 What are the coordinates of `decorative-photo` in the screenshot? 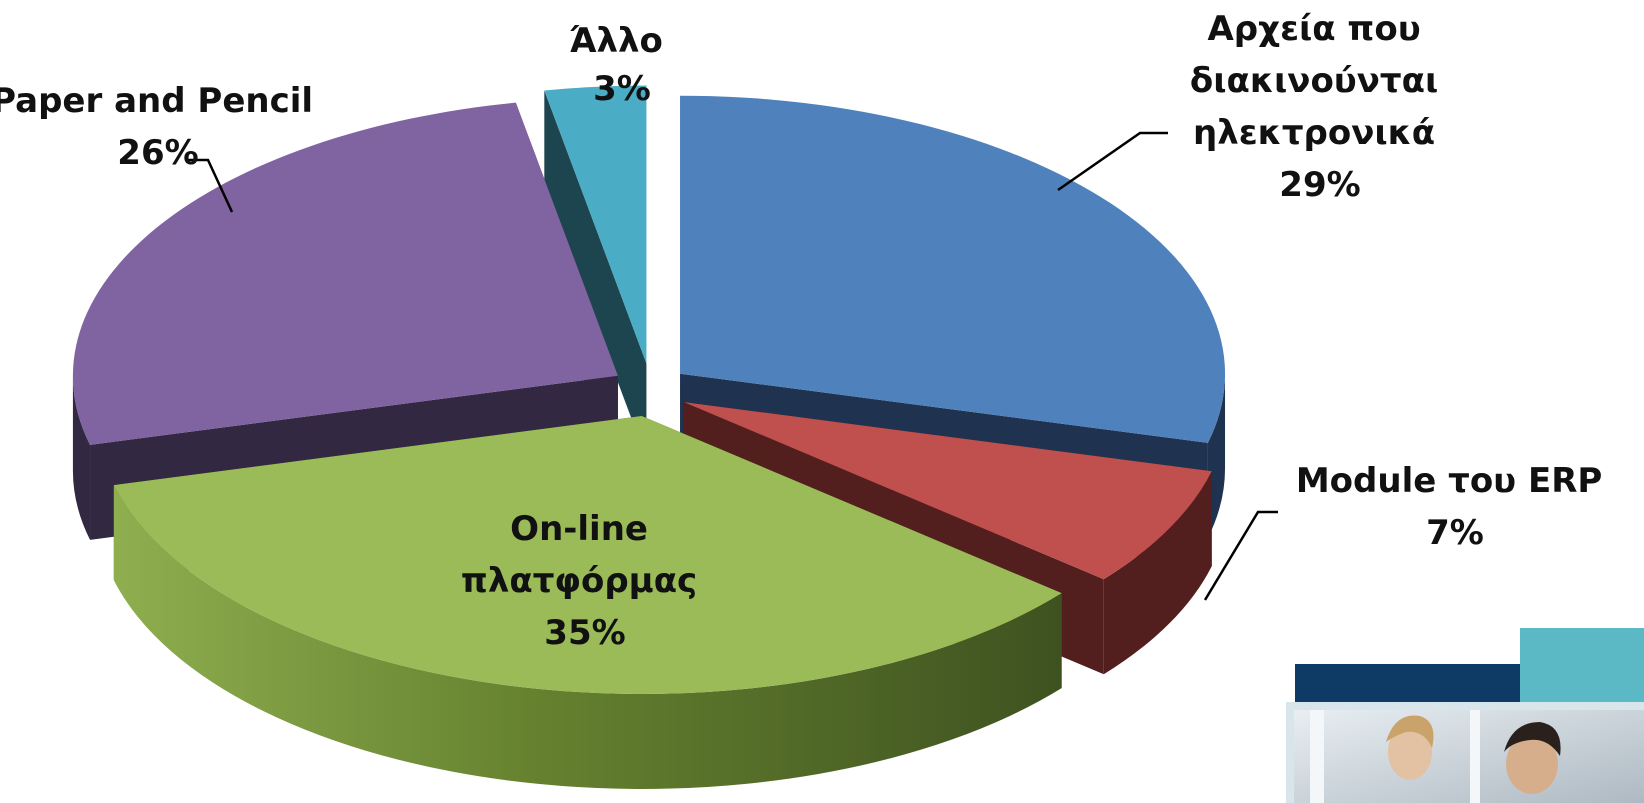 It's located at (1465, 715).